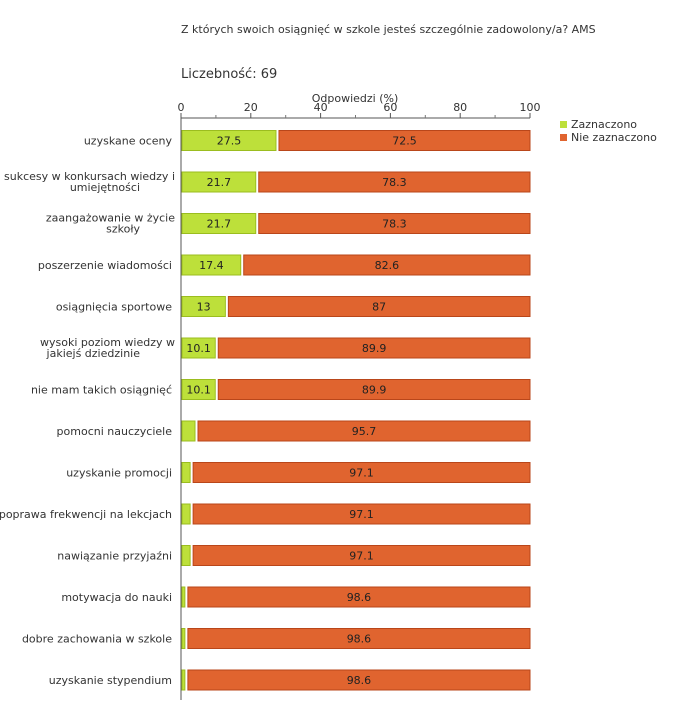 Image resolution: width=680 pixels, height=720 pixels. Describe the element at coordinates (321, 107) in the screenshot. I see `x-tick-label: 40` at that location.